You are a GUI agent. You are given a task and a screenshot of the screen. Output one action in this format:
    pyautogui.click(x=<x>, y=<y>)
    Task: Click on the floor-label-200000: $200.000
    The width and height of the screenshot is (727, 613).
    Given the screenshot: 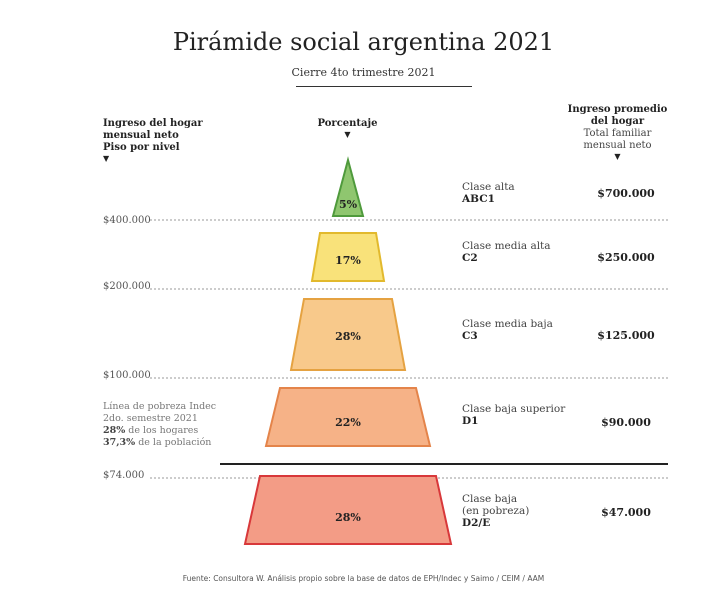 What is the action you would take?
    pyautogui.click(x=127, y=286)
    